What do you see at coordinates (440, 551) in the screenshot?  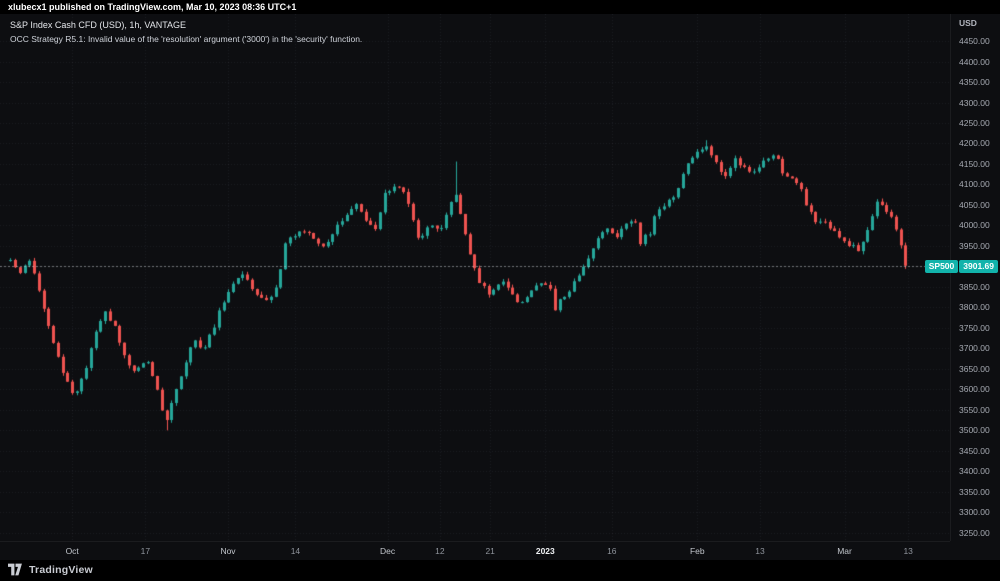 I see `time-axis-label: 12` at bounding box center [440, 551].